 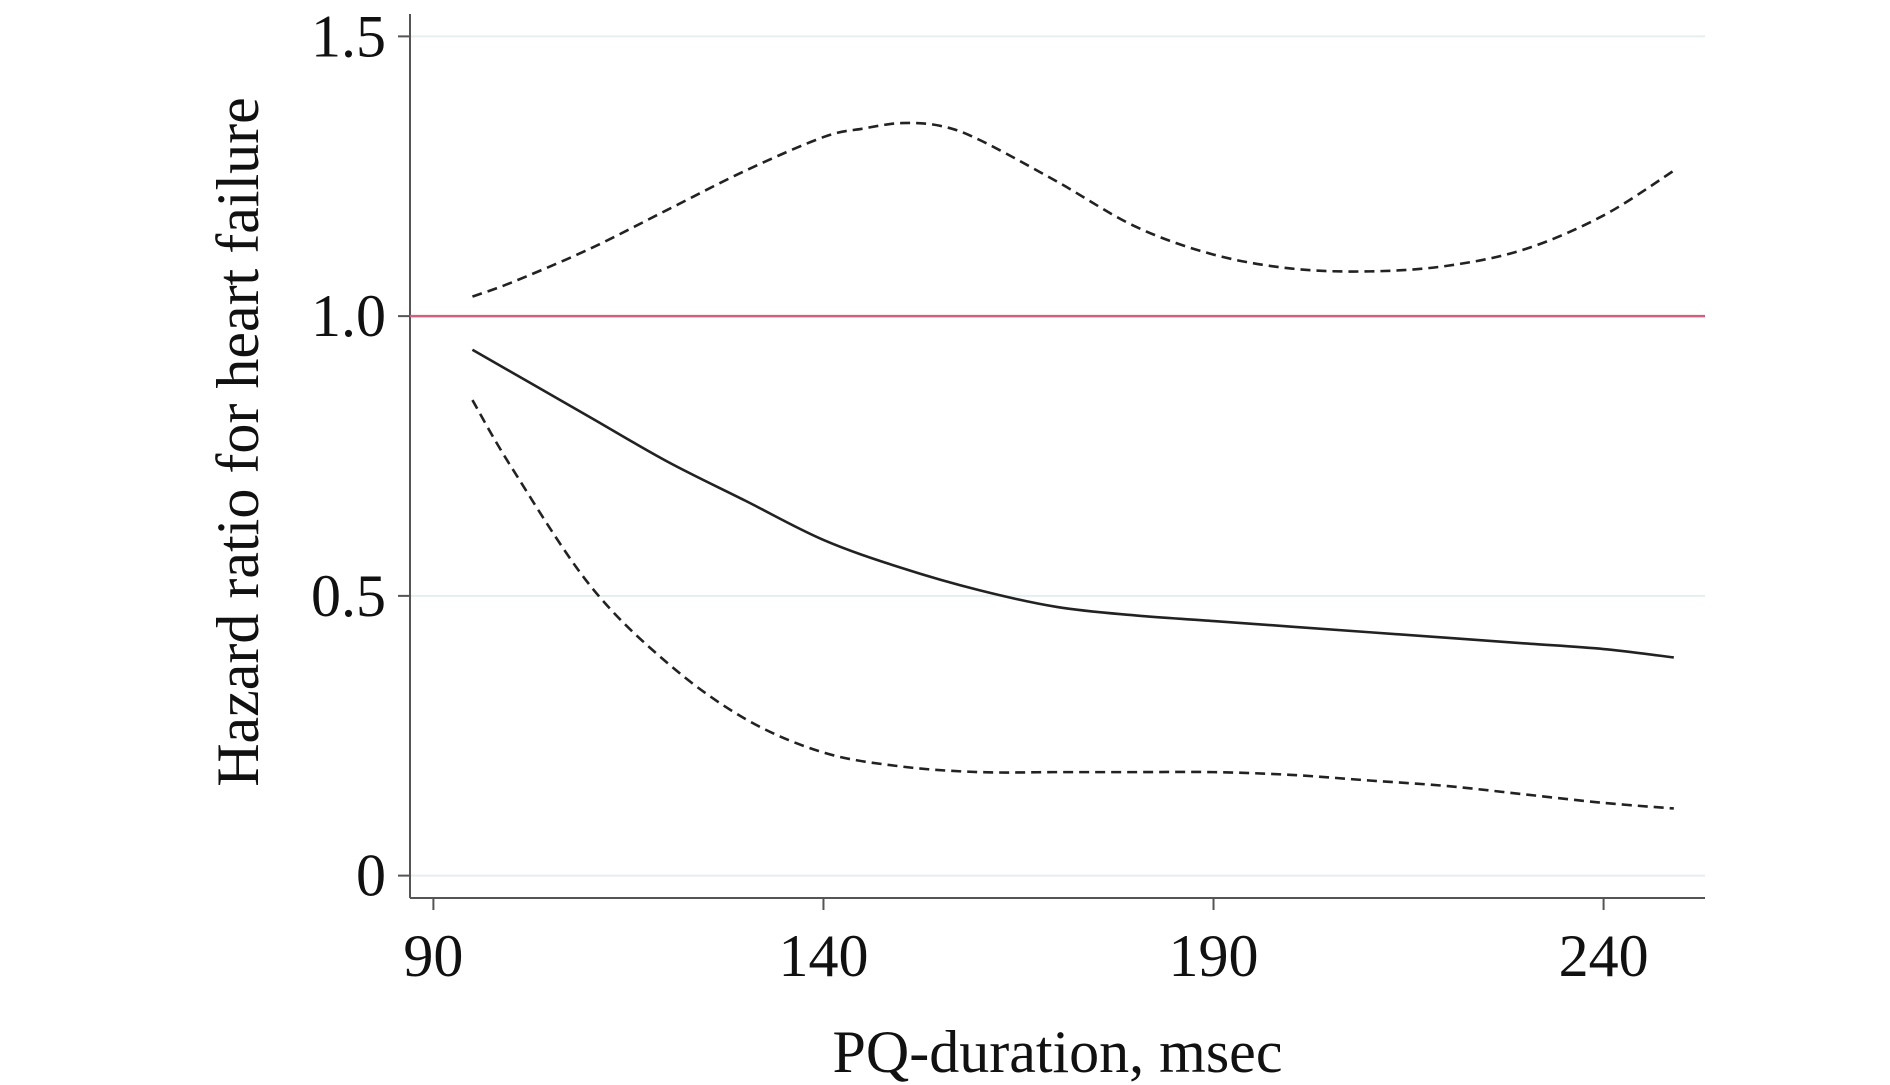 What do you see at coordinates (348, 596) in the screenshot?
I see `y-tick-label: 0.5` at bounding box center [348, 596].